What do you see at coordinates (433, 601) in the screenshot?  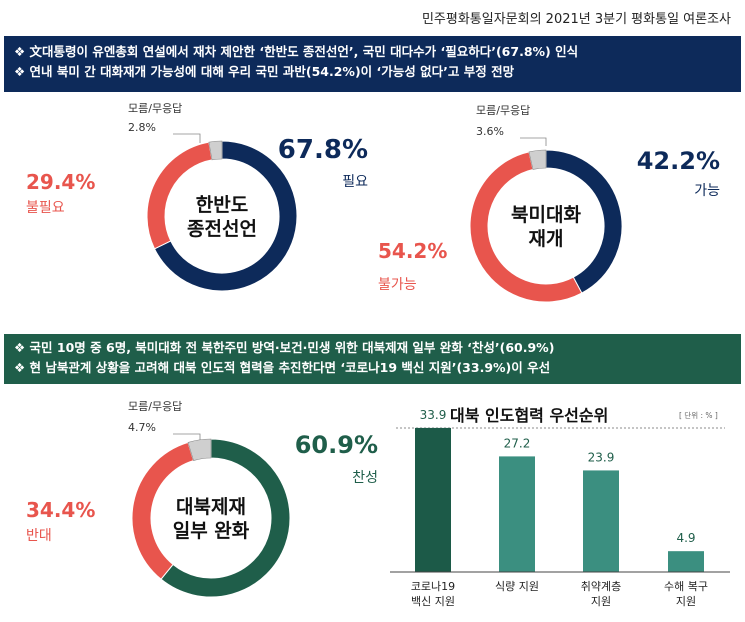 I see `x-tick-label: 백신 지원` at bounding box center [433, 601].